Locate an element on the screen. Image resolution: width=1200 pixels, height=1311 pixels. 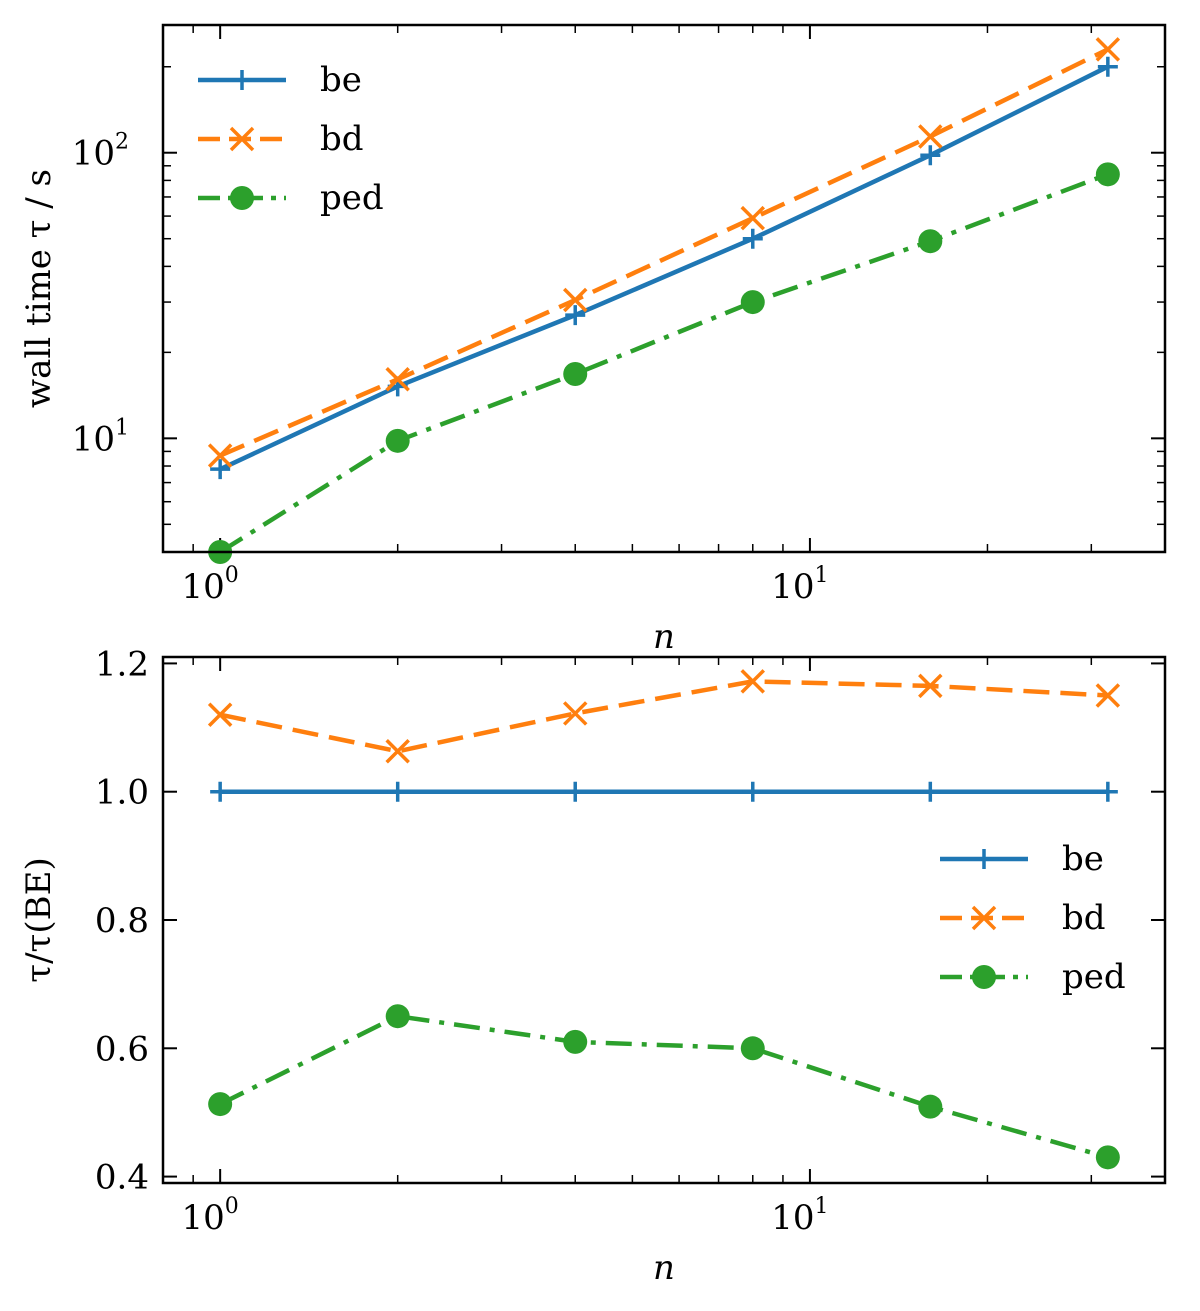
y-tick-label: 0.6 is located at coordinates (122, 1049).